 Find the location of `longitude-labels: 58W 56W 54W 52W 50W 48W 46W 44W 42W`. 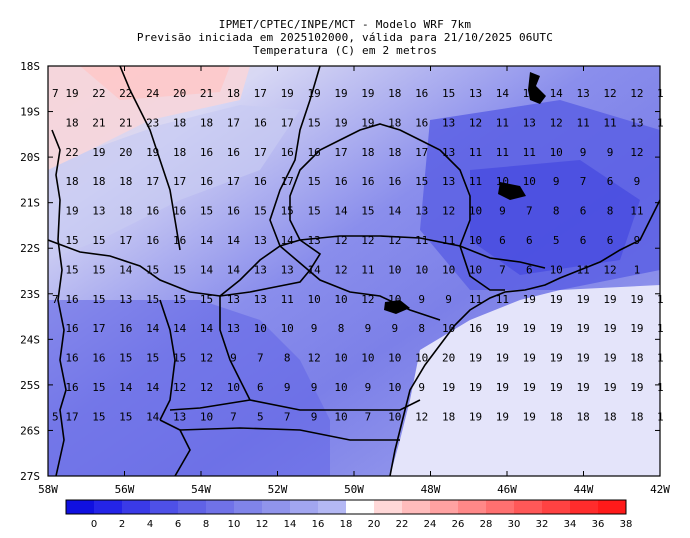

longitude-labels: 58W 56W 54W 52W 50W 48W 46W 44W 42W is located at coordinates (354, 489).